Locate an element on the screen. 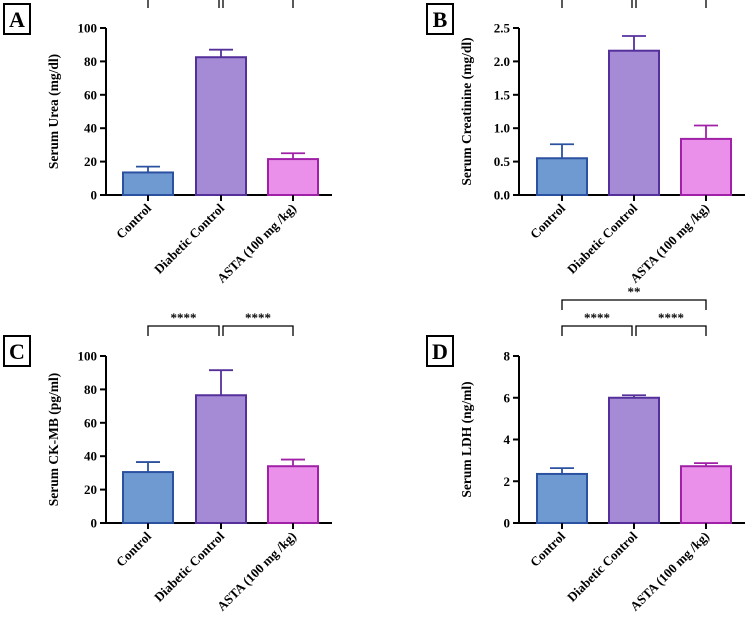 This screenshot has height=628, width=754. panel-a-category-label-1: Control is located at coordinates (133, 220).